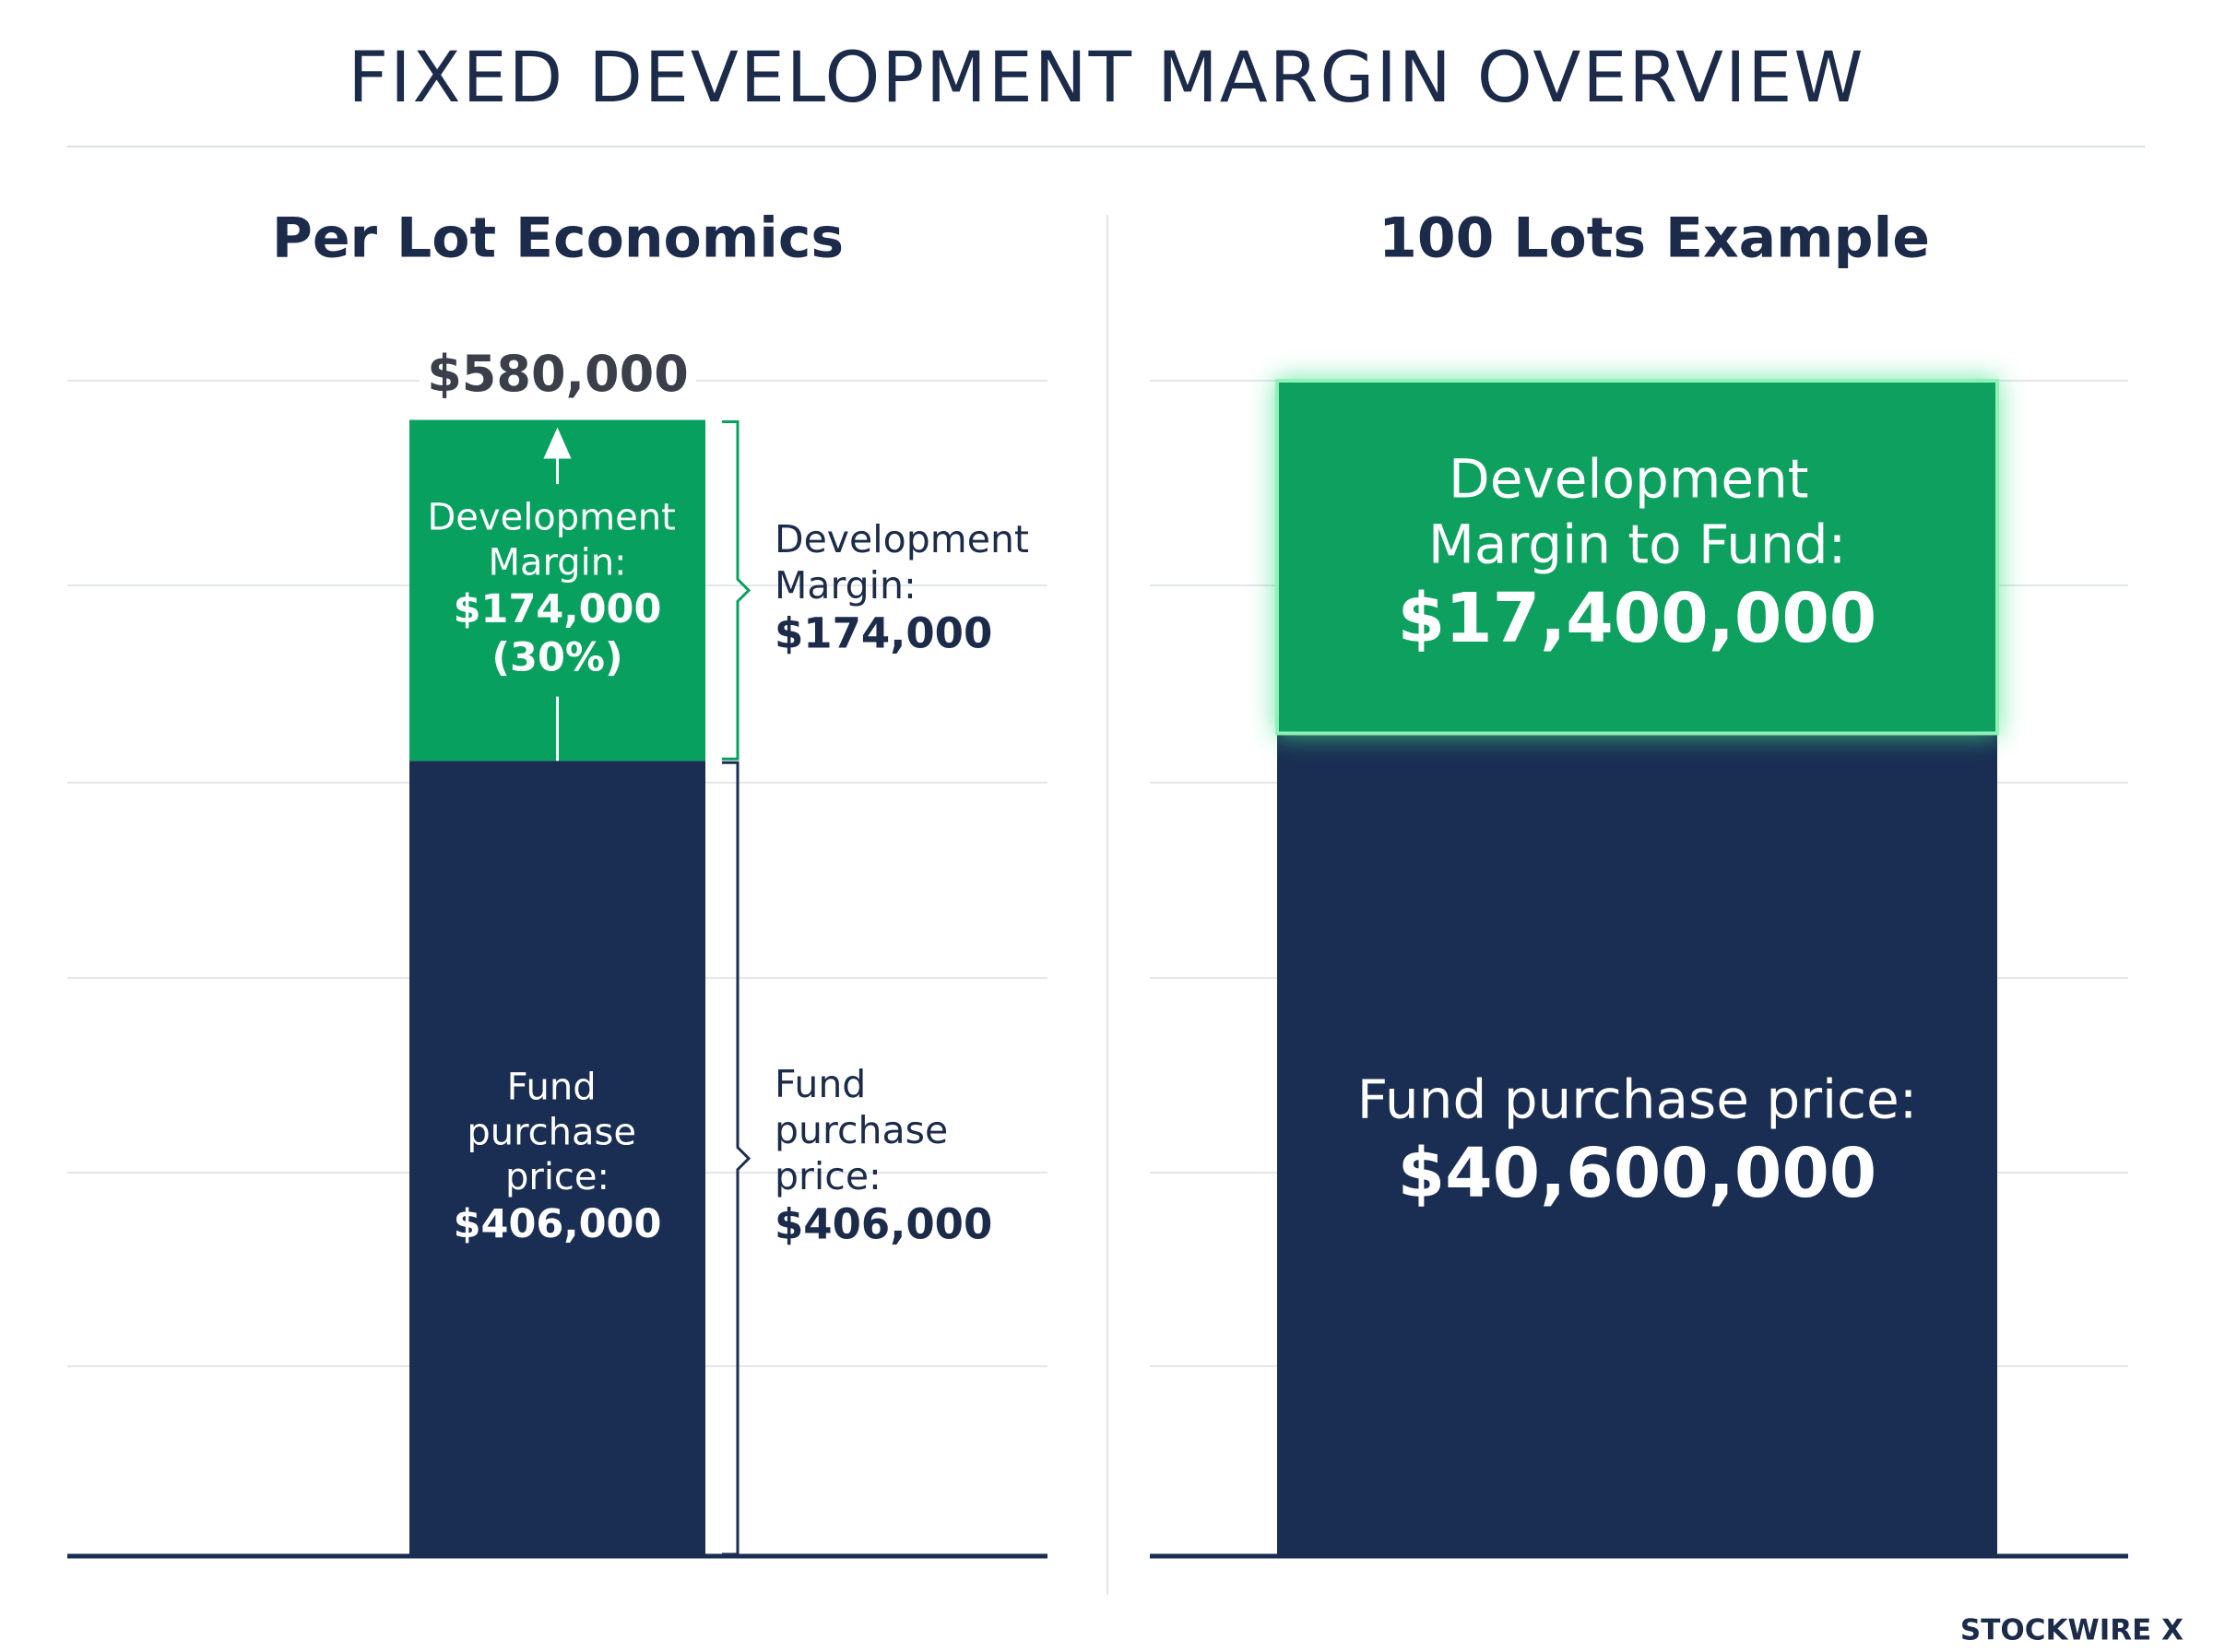  What do you see at coordinates (556, 657) in the screenshot?
I see `segment-share: (30%)` at bounding box center [556, 657].